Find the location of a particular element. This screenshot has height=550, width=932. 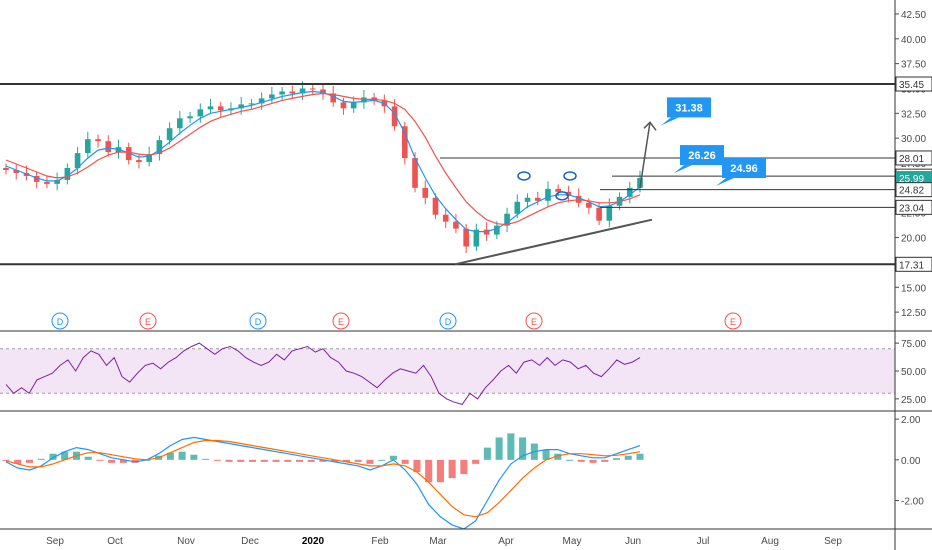

time-tick-label: Apr is located at coordinates (506, 541).